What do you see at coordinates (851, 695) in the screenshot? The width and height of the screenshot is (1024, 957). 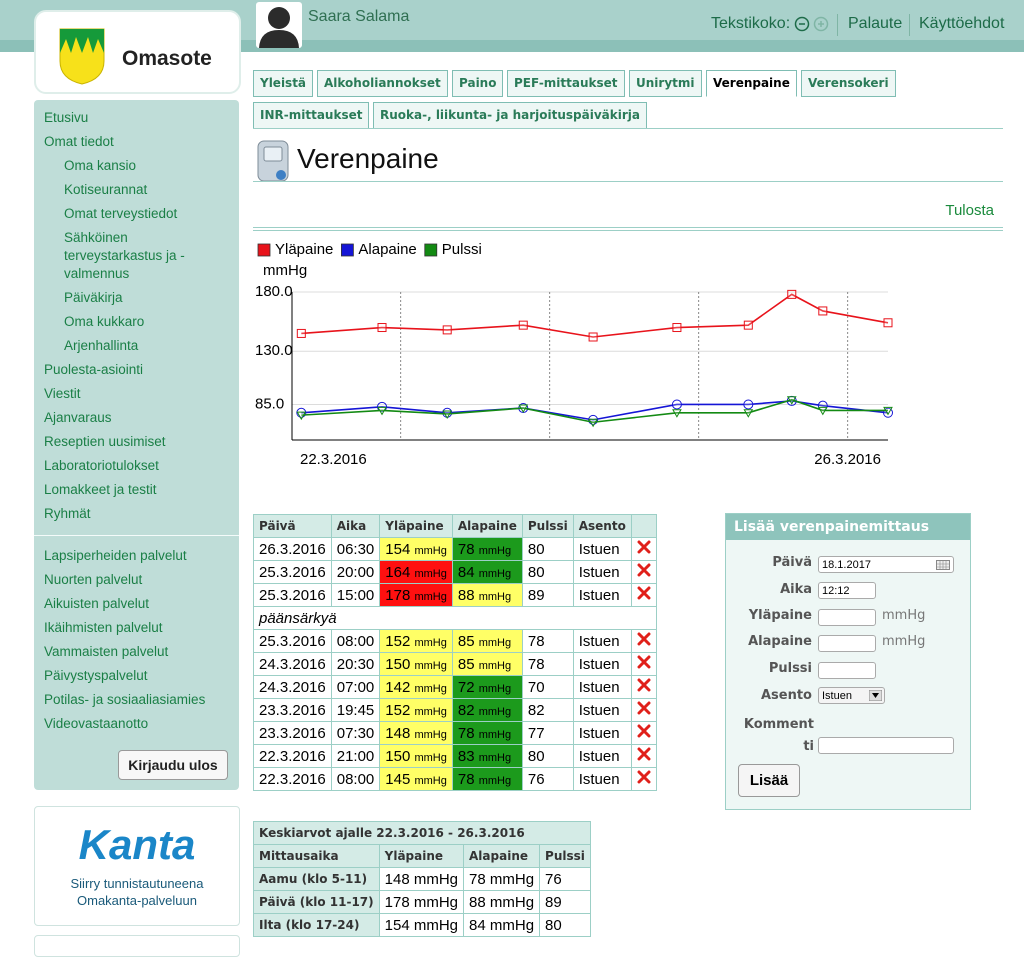 I see `position-select: Istuen` at bounding box center [851, 695].